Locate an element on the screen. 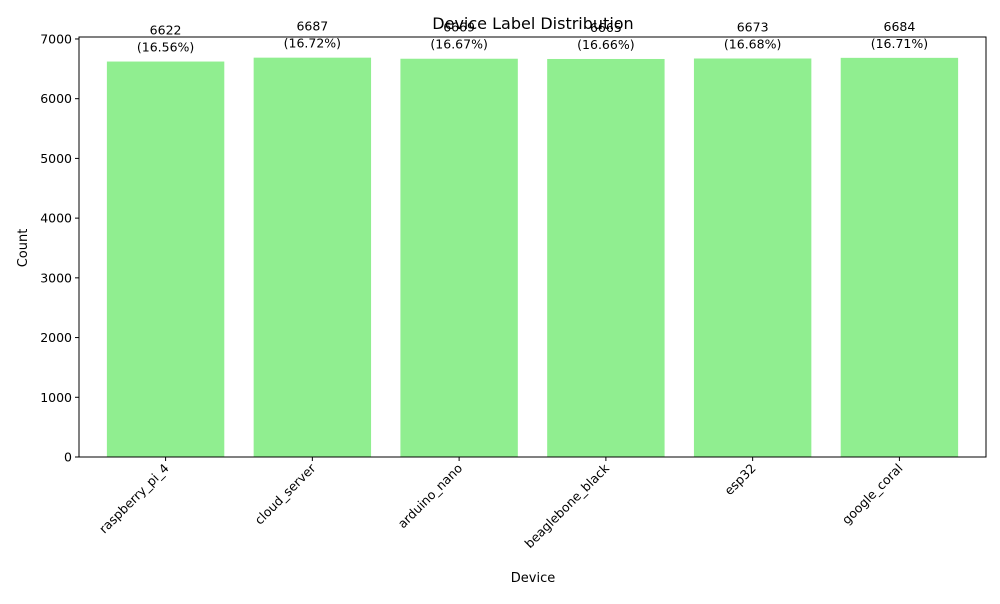 This screenshot has width=1000, height=604. bar-value-label: 6622 is located at coordinates (166, 30).